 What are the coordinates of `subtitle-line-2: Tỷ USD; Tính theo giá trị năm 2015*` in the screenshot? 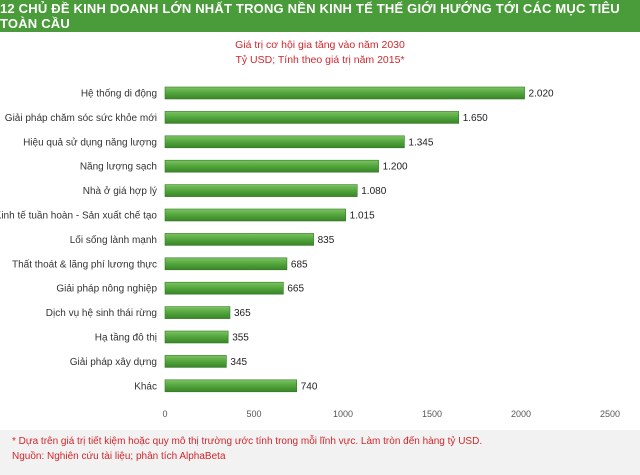 It's located at (320, 60).